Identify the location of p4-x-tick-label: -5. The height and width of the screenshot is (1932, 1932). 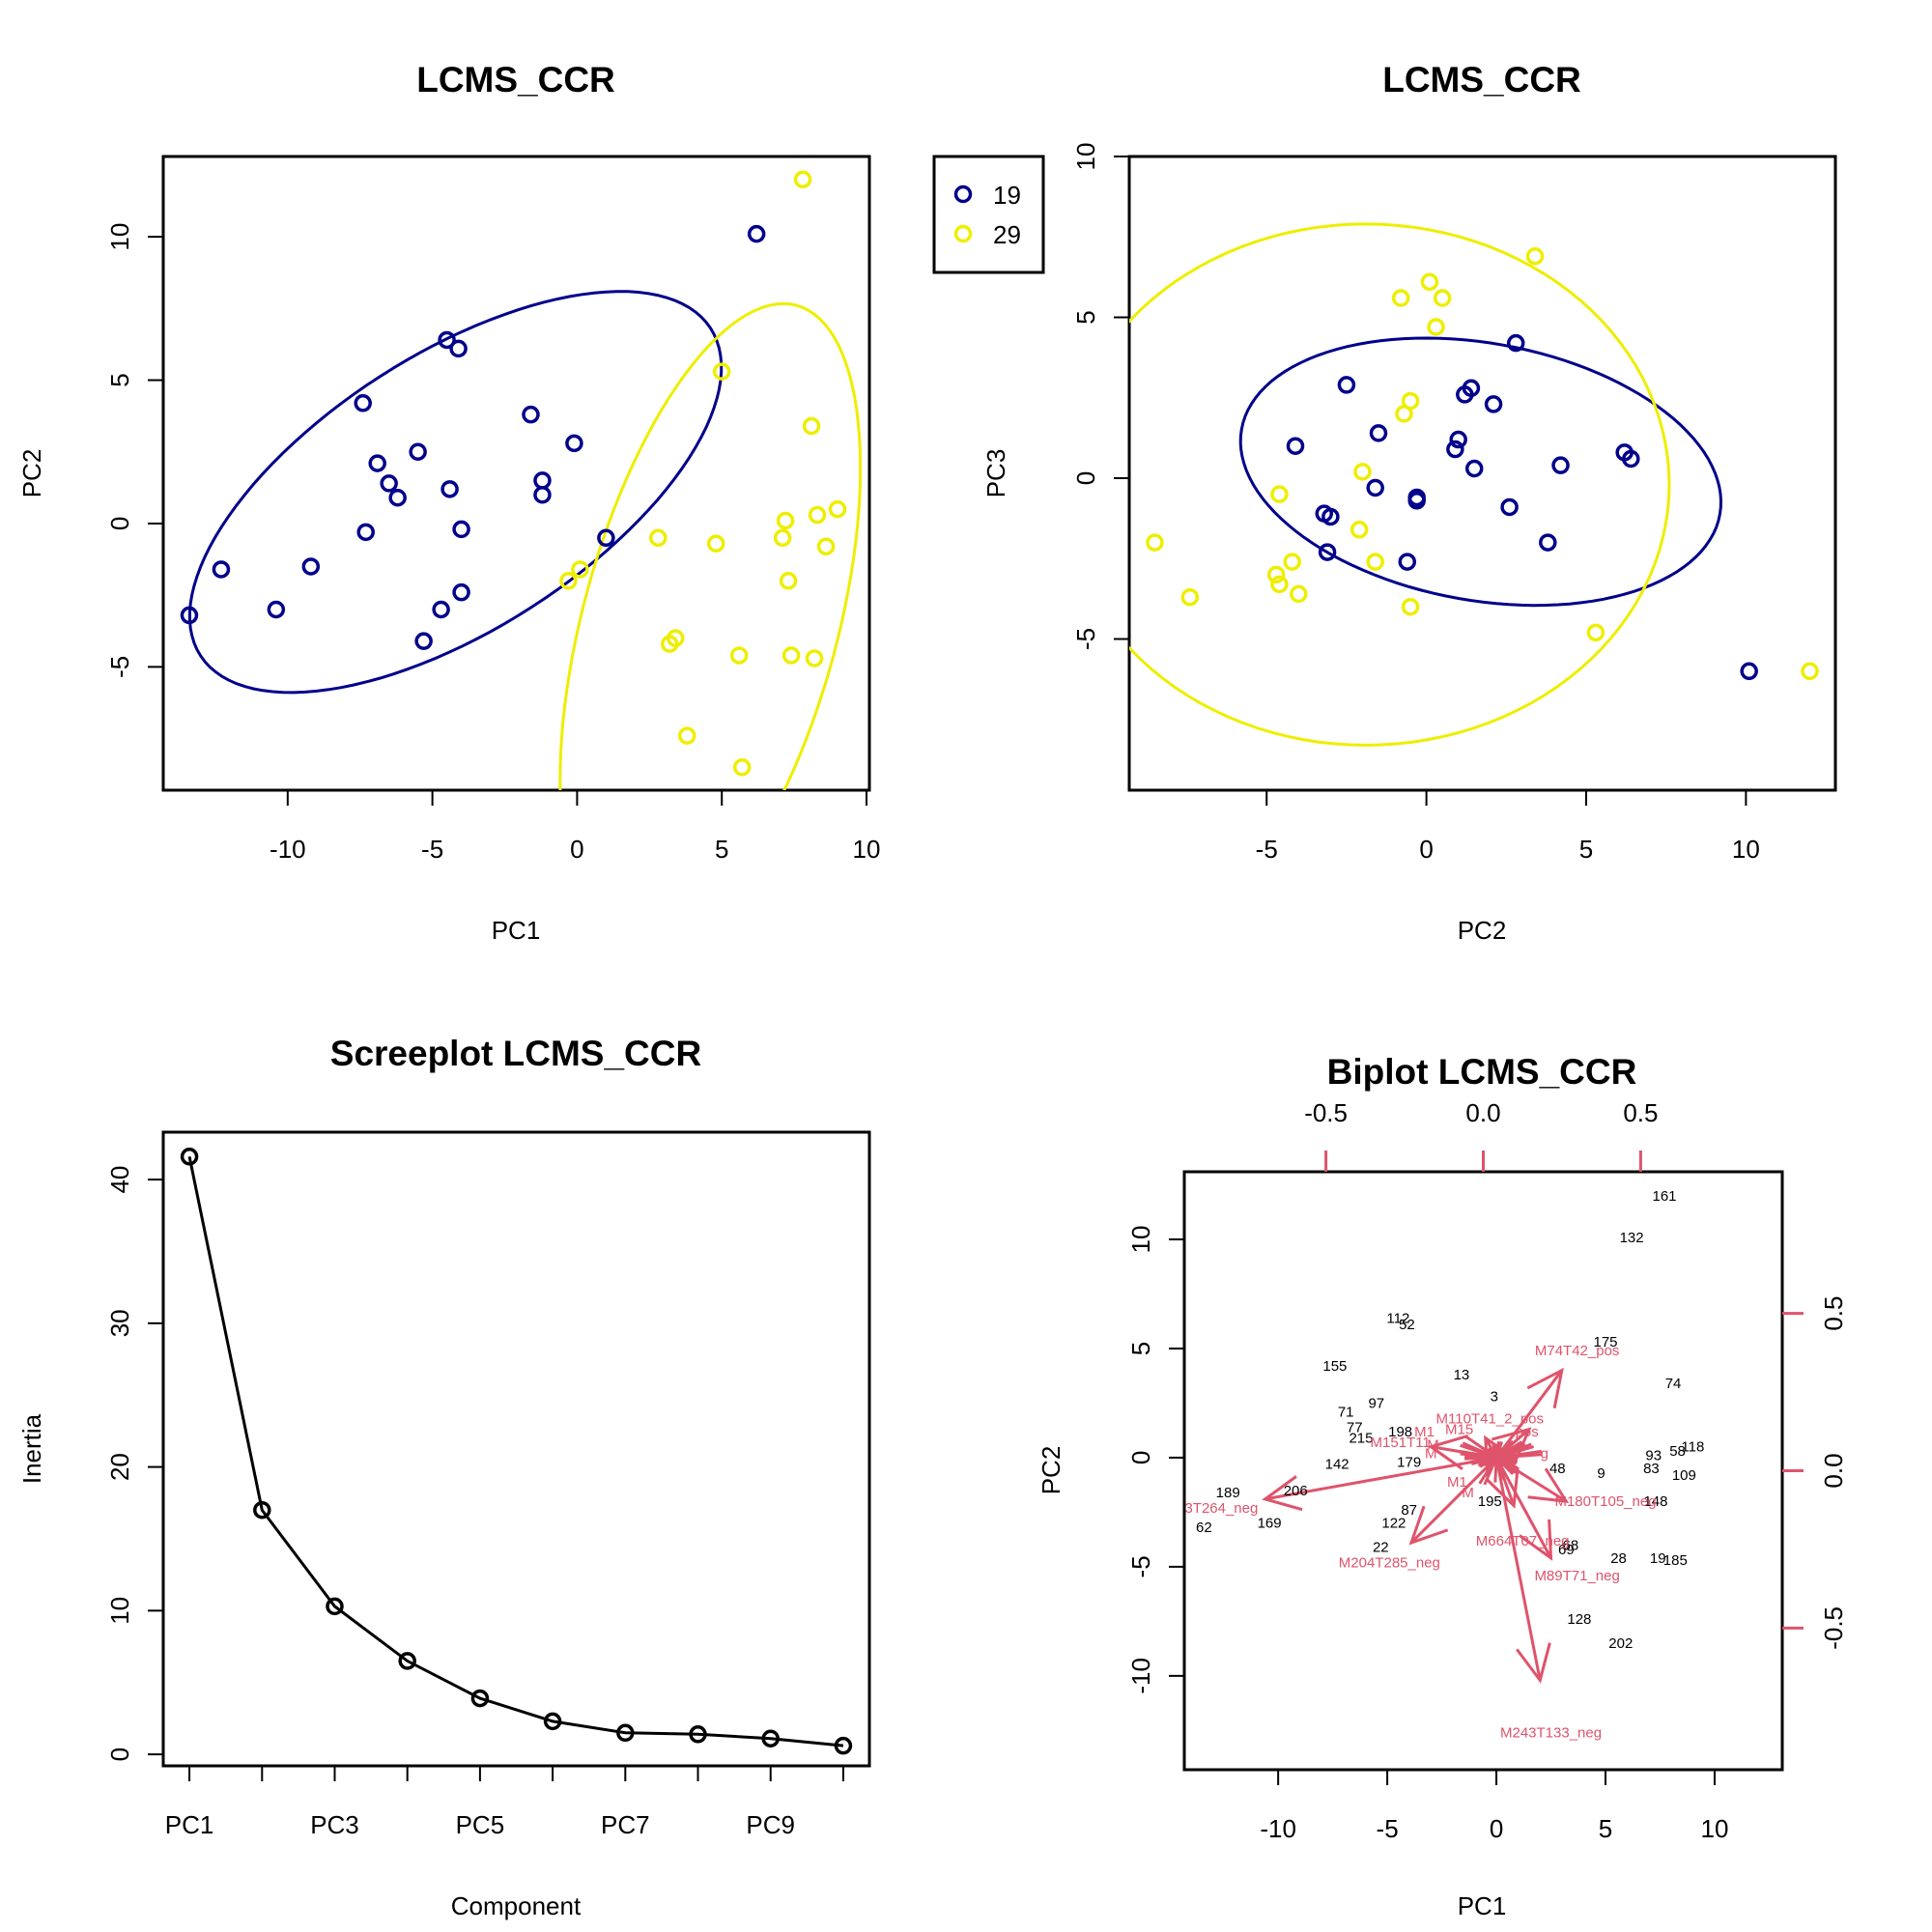
(1388, 1828).